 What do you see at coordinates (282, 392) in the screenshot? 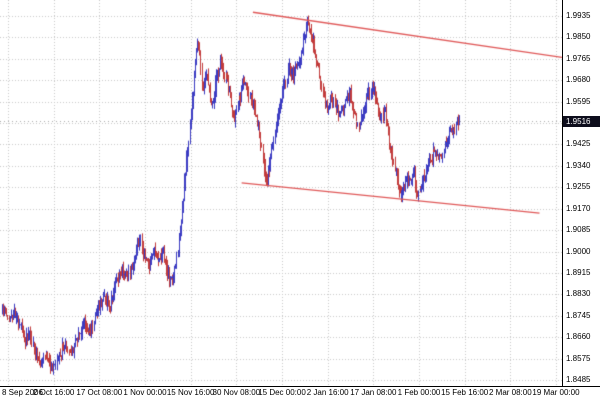
I see `time-axis-label: 15 Dec 00:00` at bounding box center [282, 392].